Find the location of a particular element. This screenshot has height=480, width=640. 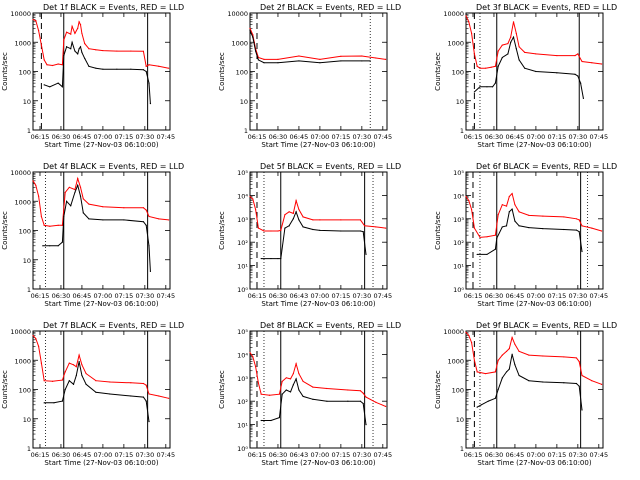

y-tick-label: 10⁴ is located at coordinates (458, 196).